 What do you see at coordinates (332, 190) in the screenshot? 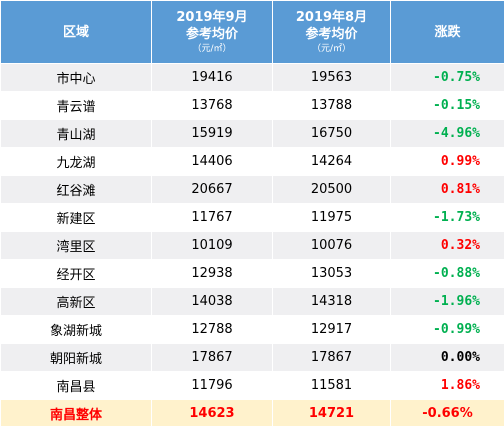
I see `cell-aug-price: 20500` at bounding box center [332, 190].